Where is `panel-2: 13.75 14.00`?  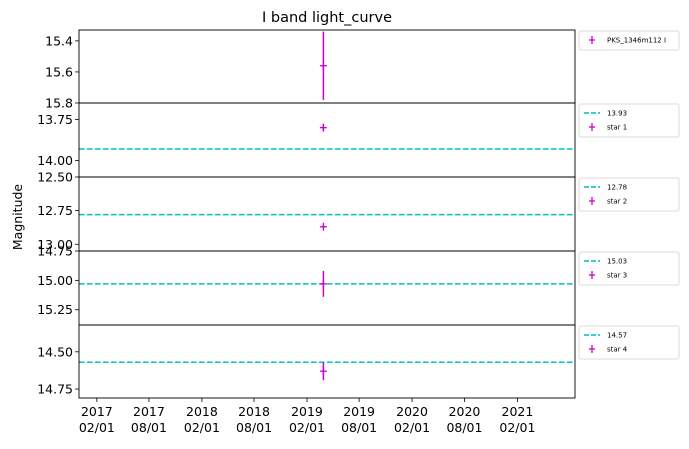
panel-2: 13.75 14.00 is located at coordinates (306, 140).